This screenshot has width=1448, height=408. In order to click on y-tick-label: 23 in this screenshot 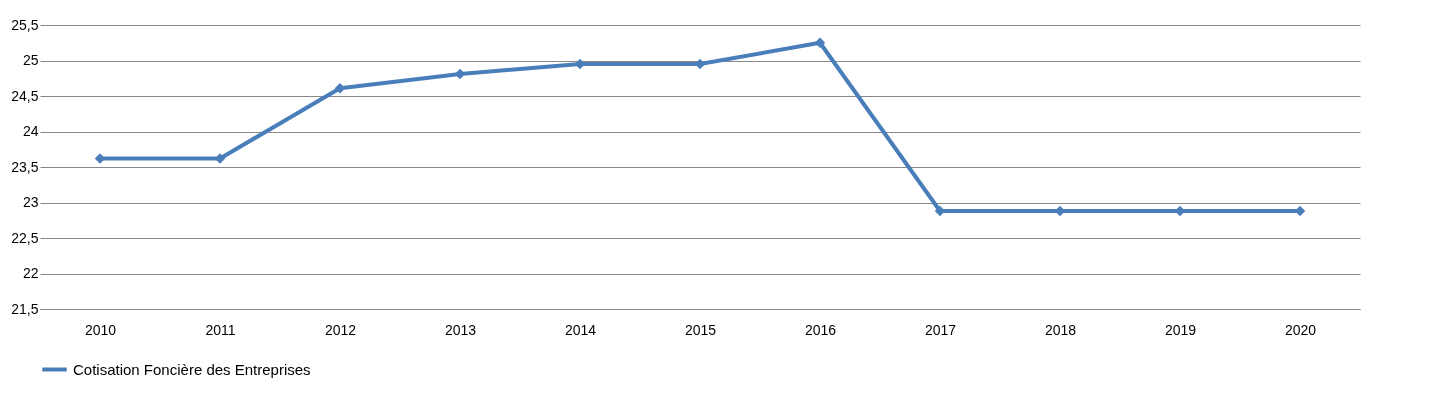, I will do `click(30, 202)`.